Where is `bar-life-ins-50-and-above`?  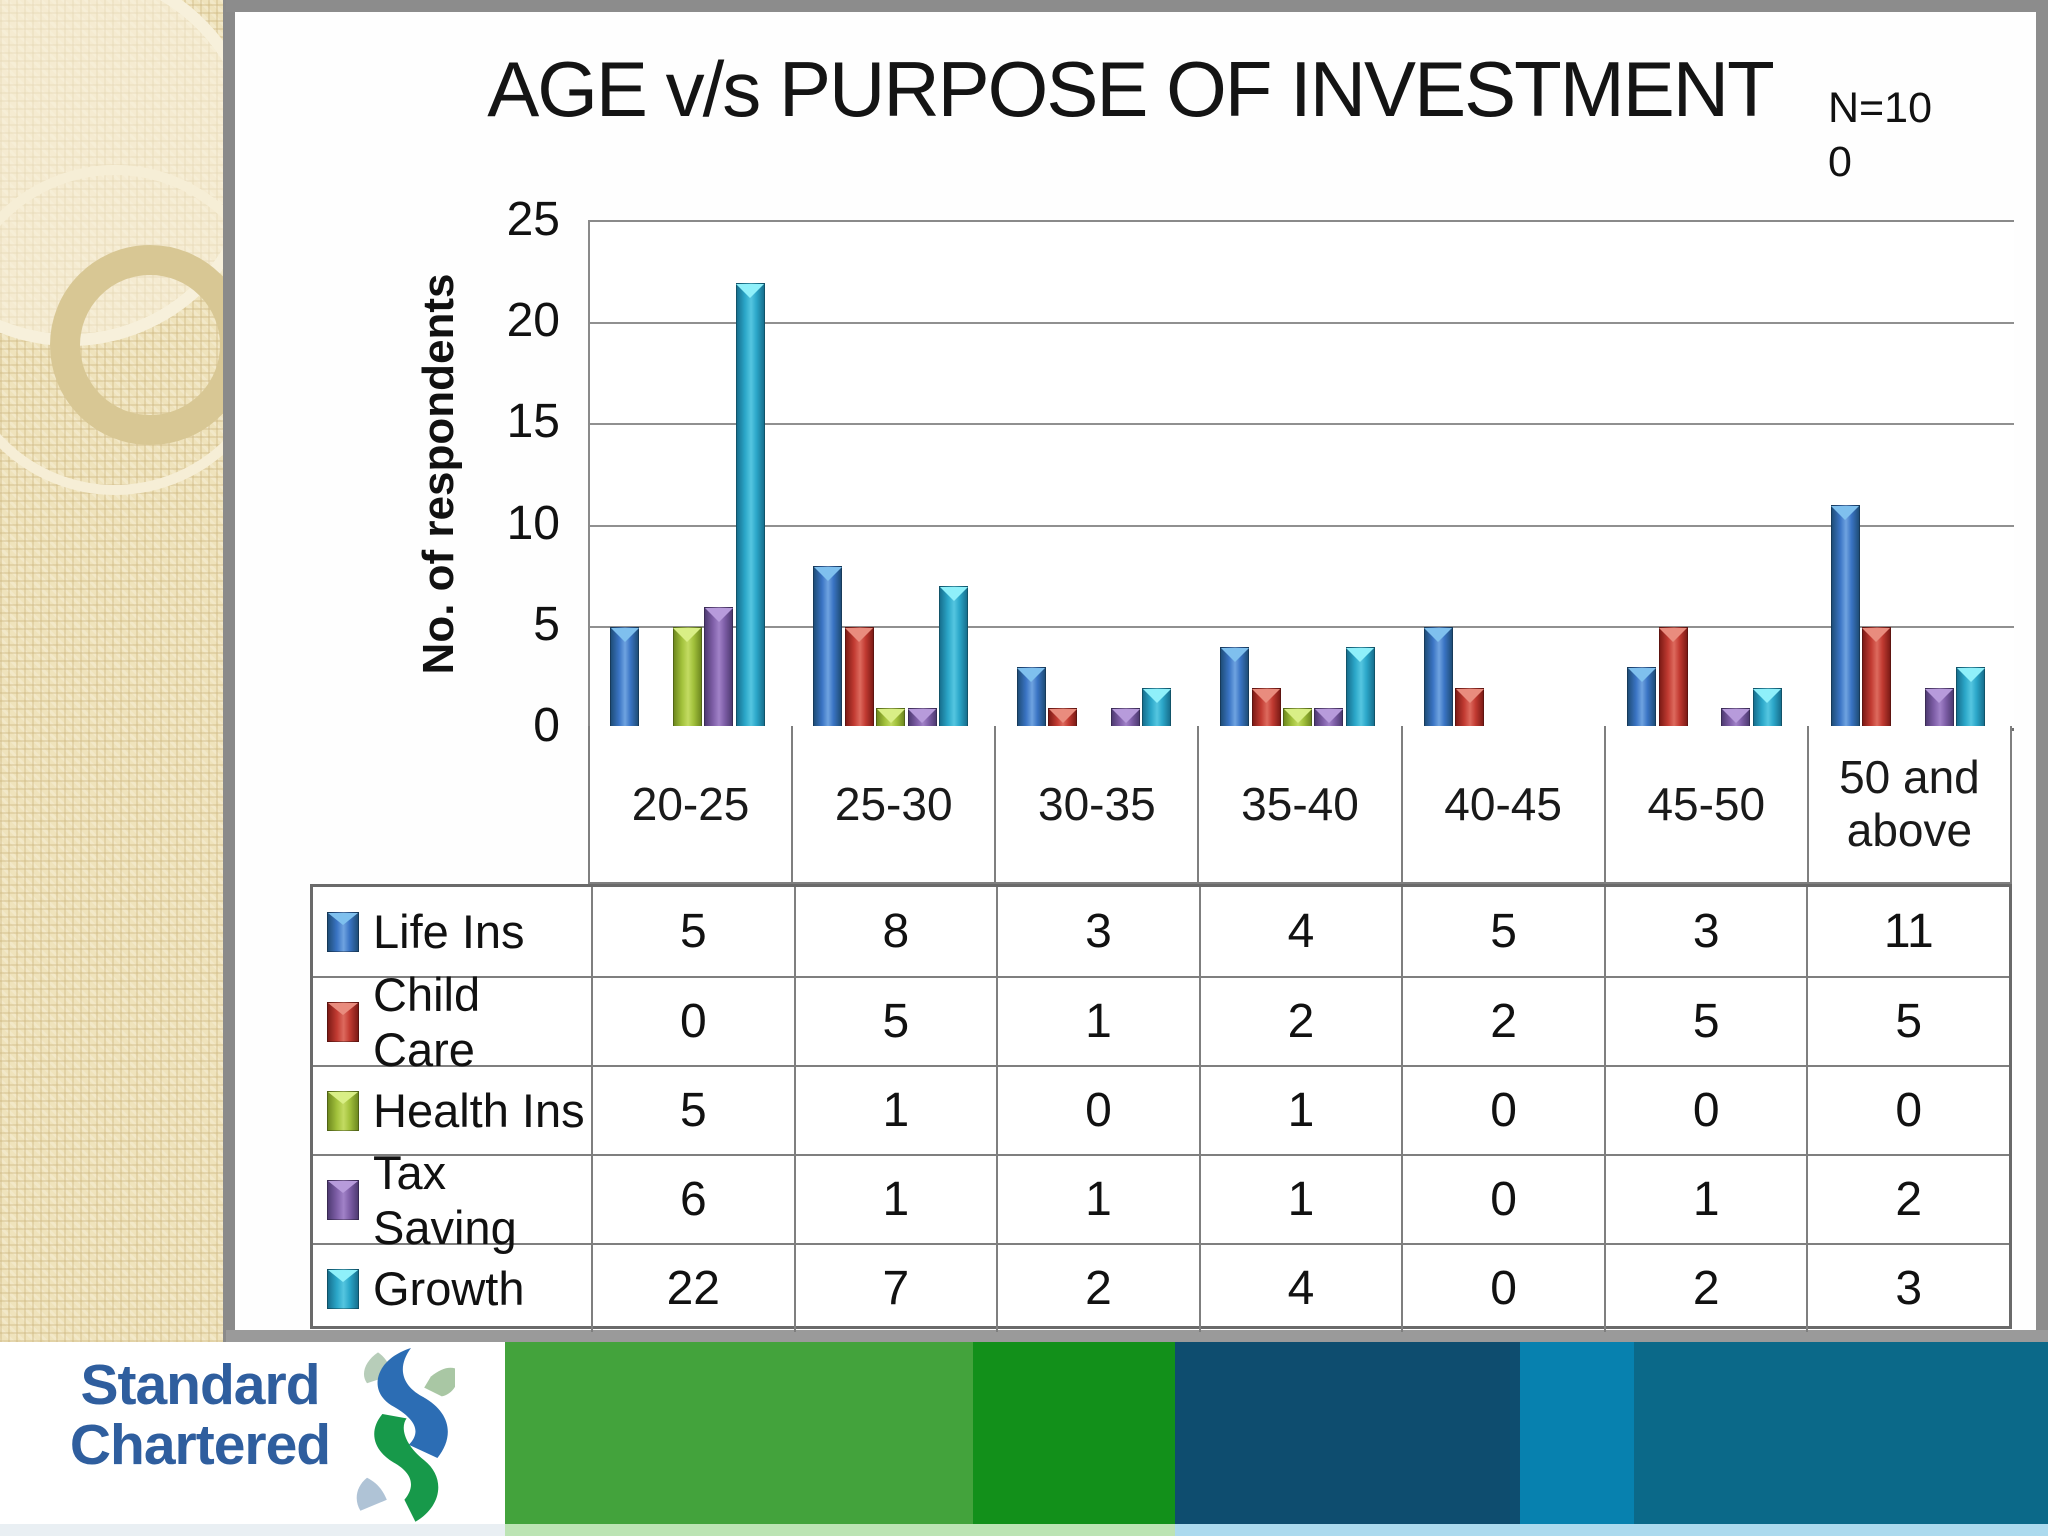
bar-life-ins-50-and-above is located at coordinates (1845, 616).